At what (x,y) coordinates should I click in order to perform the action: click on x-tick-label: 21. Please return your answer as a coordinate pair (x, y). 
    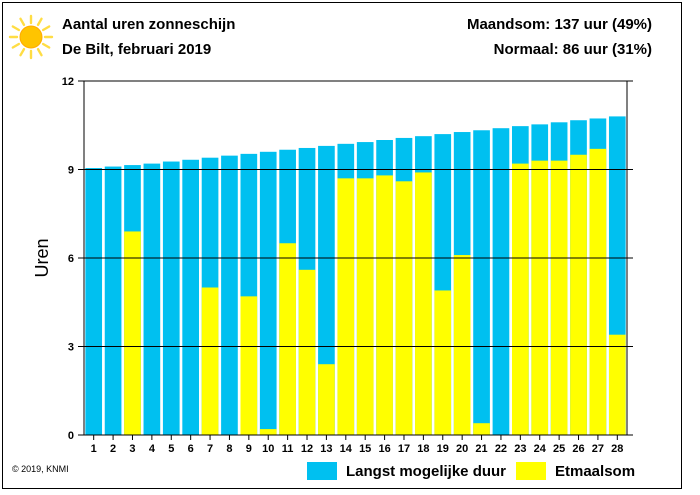
    Looking at the image, I should click on (481, 449).